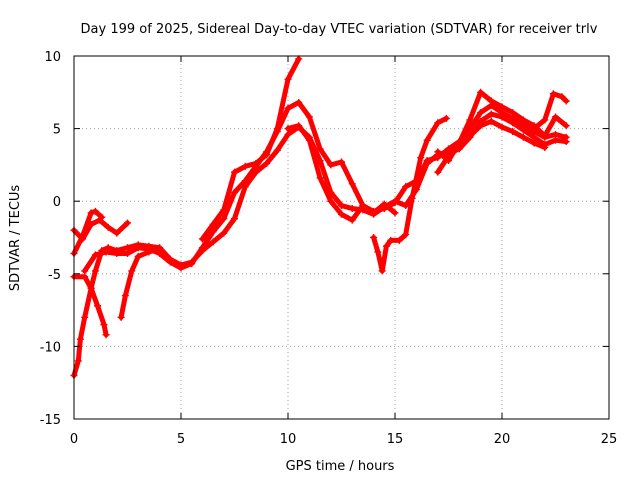 The height and width of the screenshot is (480, 640). Describe the element at coordinates (343, 439) in the screenshot. I see `x-tick-labels: 0 5 10 15 20 25` at that location.